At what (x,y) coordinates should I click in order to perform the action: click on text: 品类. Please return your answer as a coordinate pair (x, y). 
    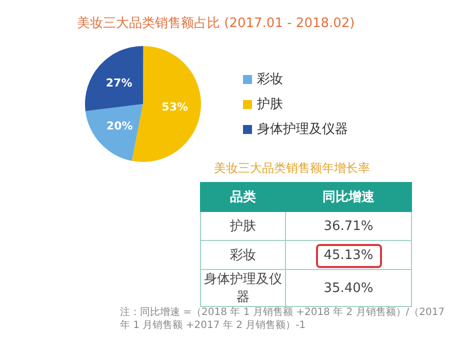
    Looking at the image, I should click on (243, 197).